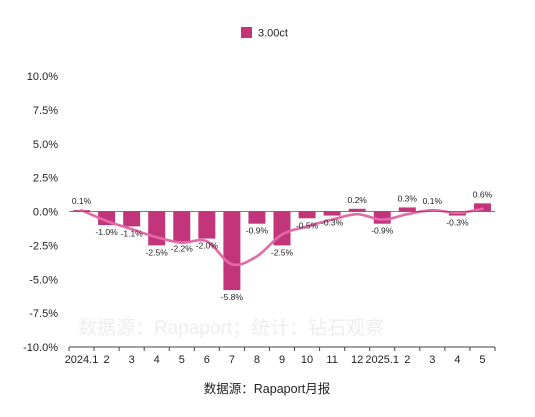 The width and height of the screenshot is (535, 417). I want to click on data-label: -1.1%, so click(132, 233).